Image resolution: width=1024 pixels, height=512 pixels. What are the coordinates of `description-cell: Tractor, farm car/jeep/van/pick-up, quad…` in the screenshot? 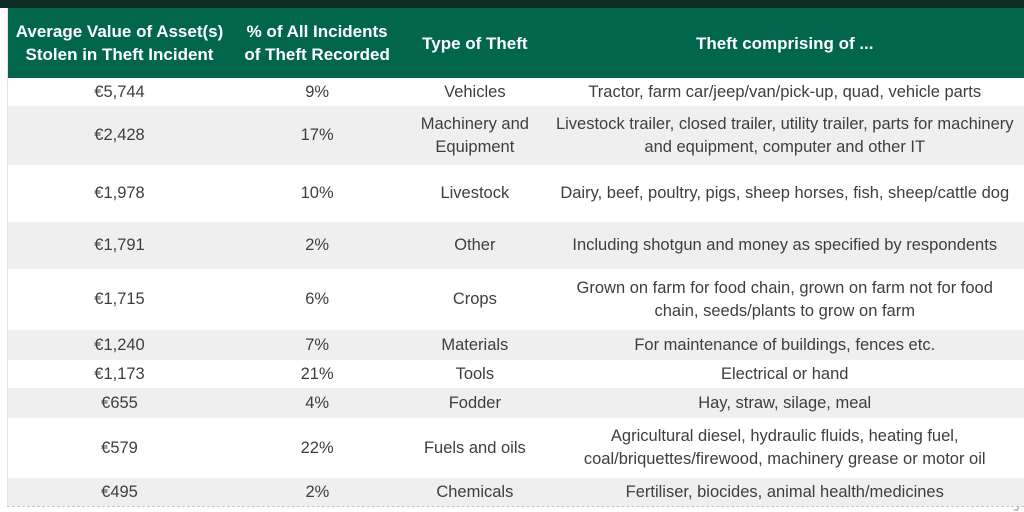 It's located at (785, 91).